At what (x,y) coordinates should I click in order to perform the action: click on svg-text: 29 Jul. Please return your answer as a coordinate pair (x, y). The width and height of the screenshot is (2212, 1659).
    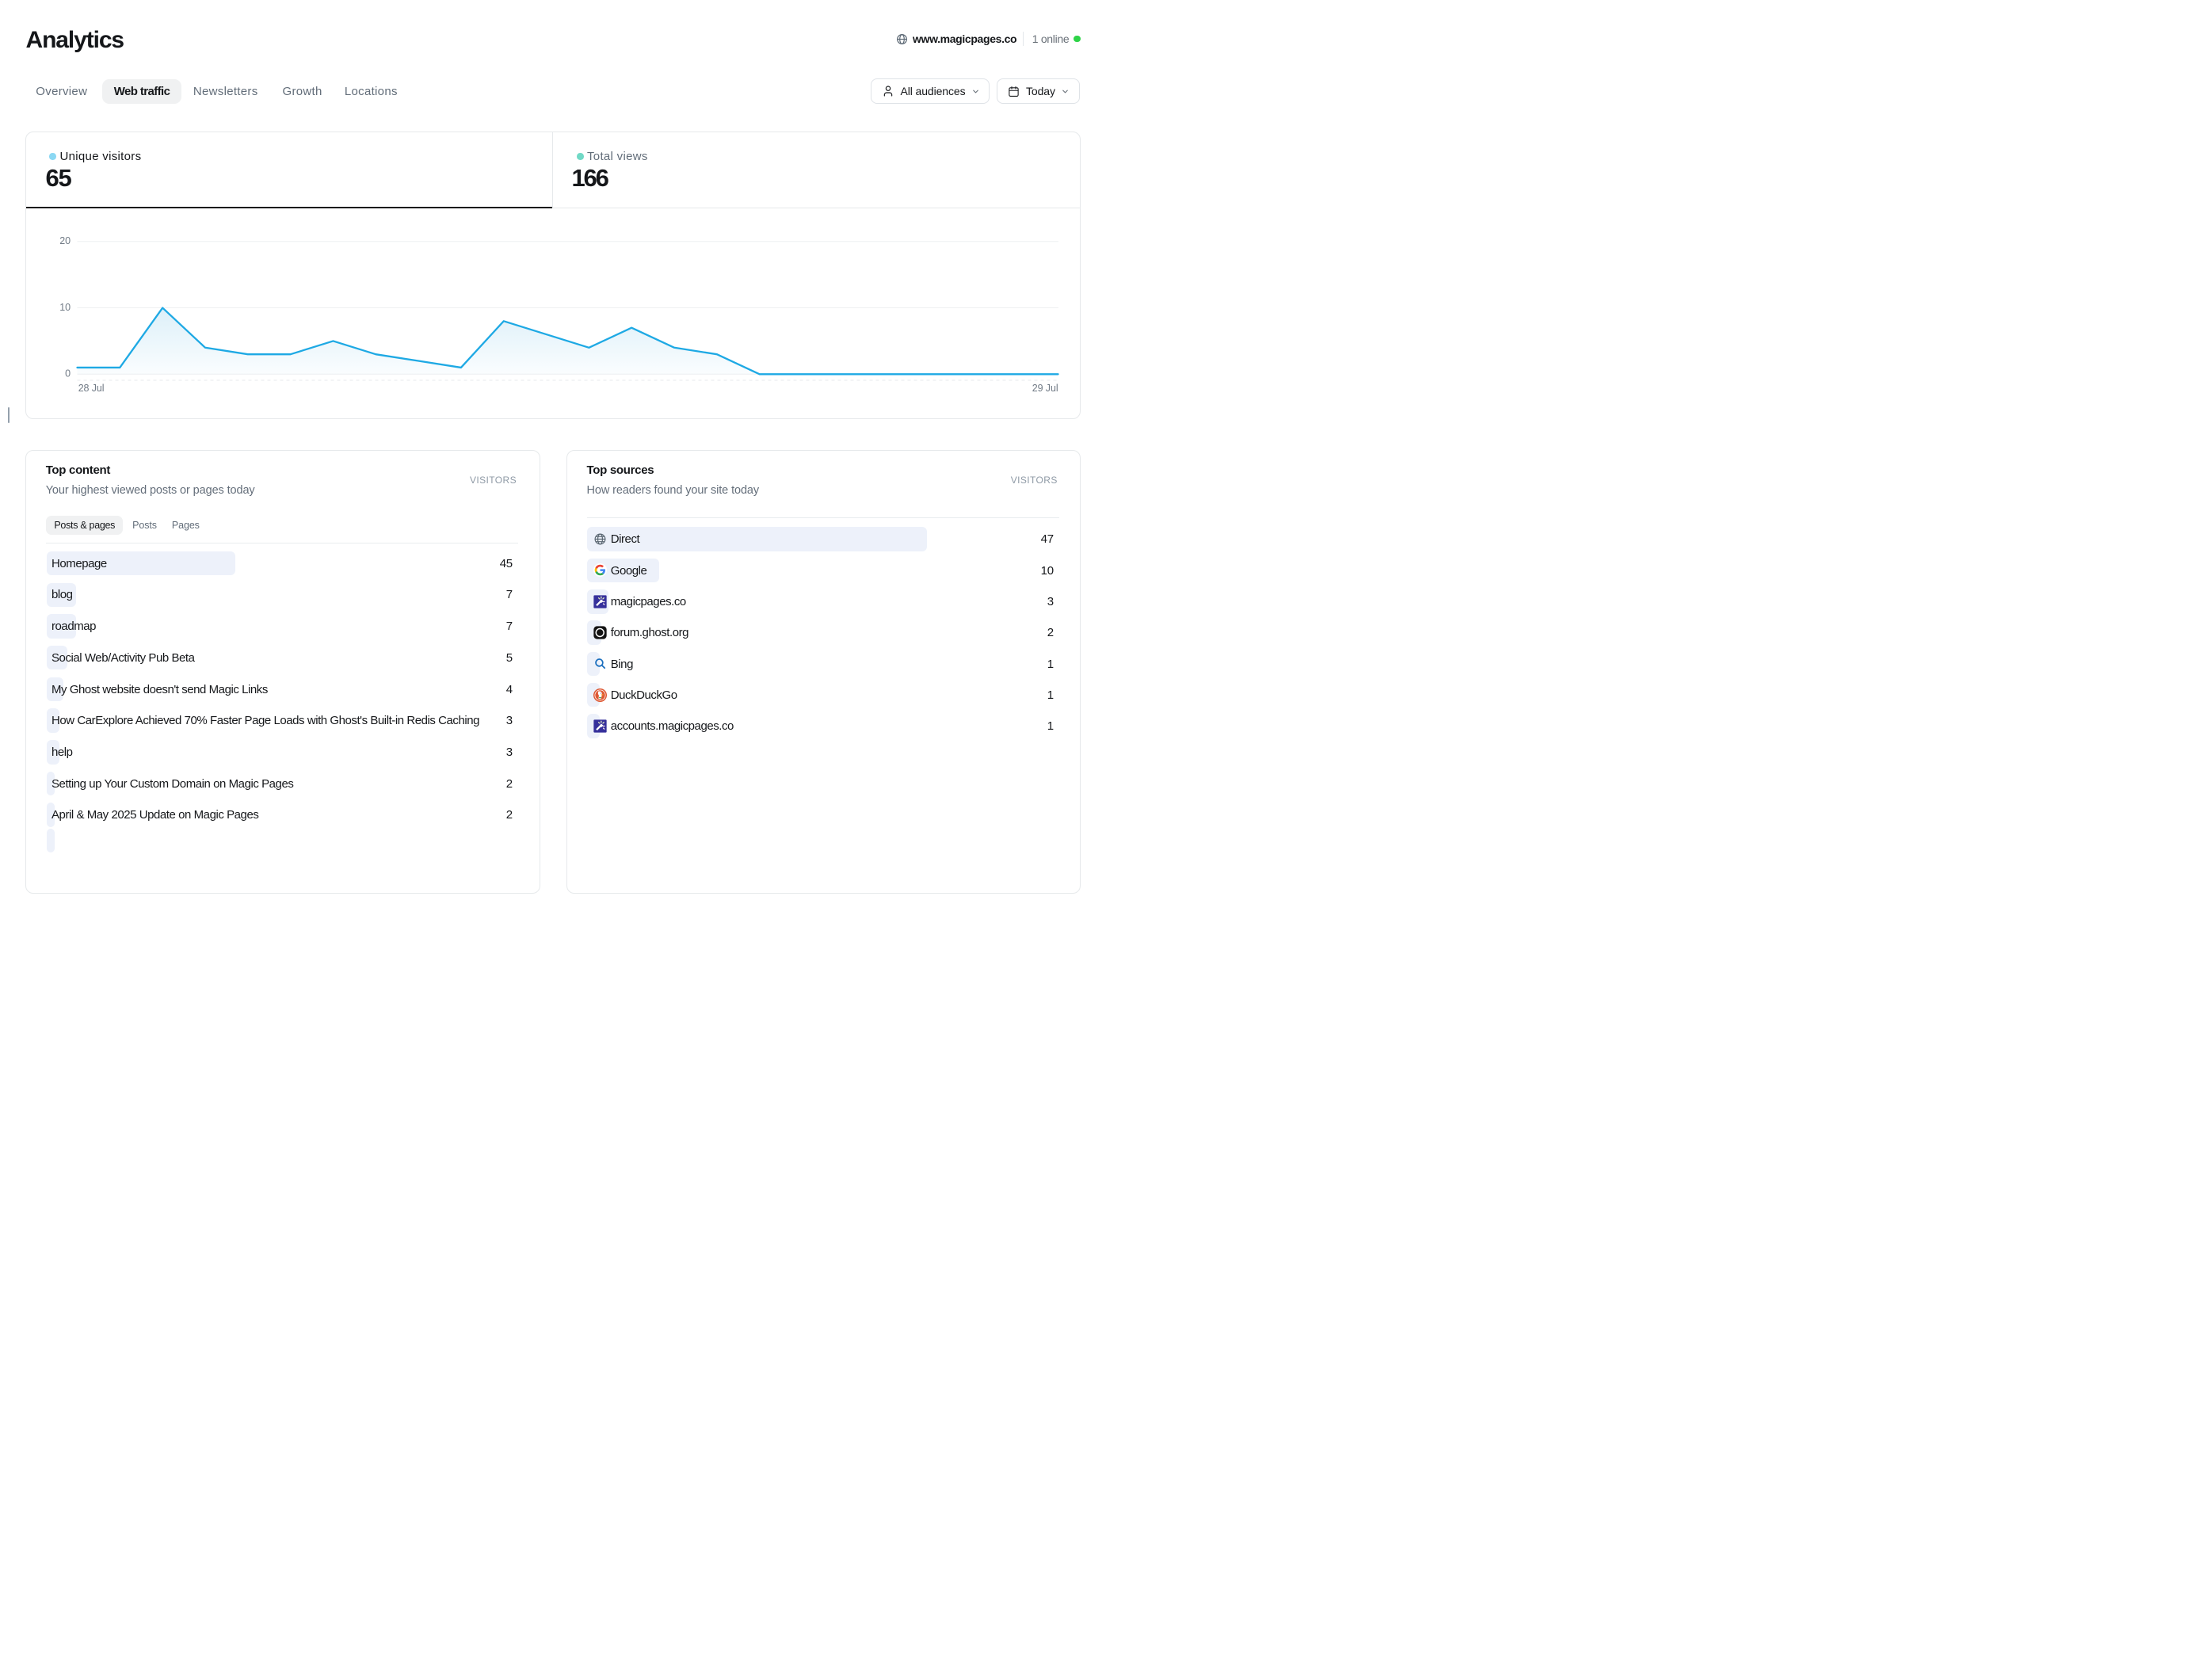
    Looking at the image, I should click on (1045, 388).